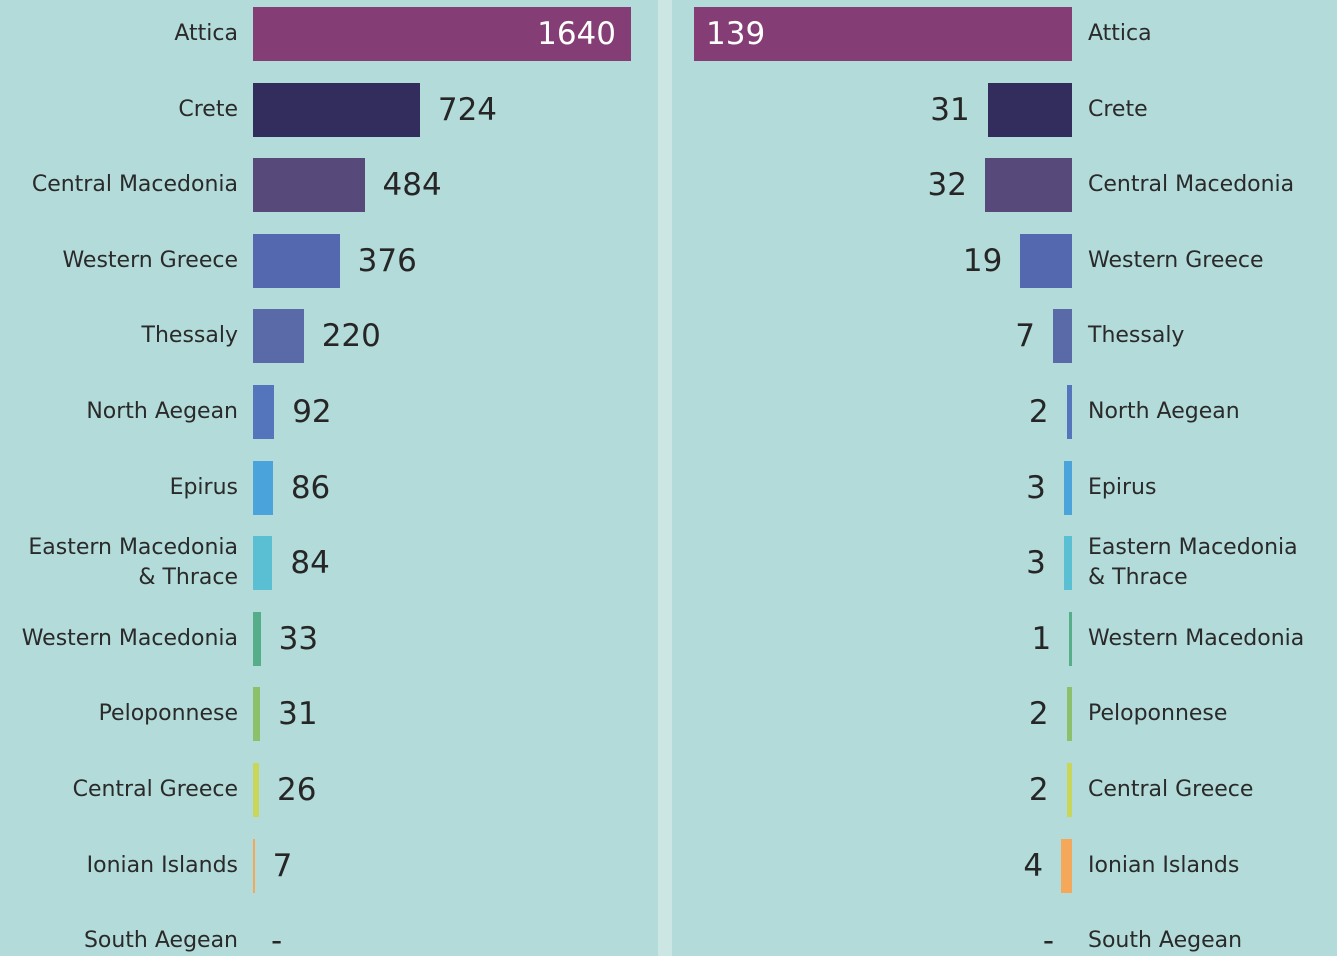 This screenshot has width=1337, height=956. Describe the element at coordinates (576, 34) in the screenshot. I see `value-label: 1640` at that location.